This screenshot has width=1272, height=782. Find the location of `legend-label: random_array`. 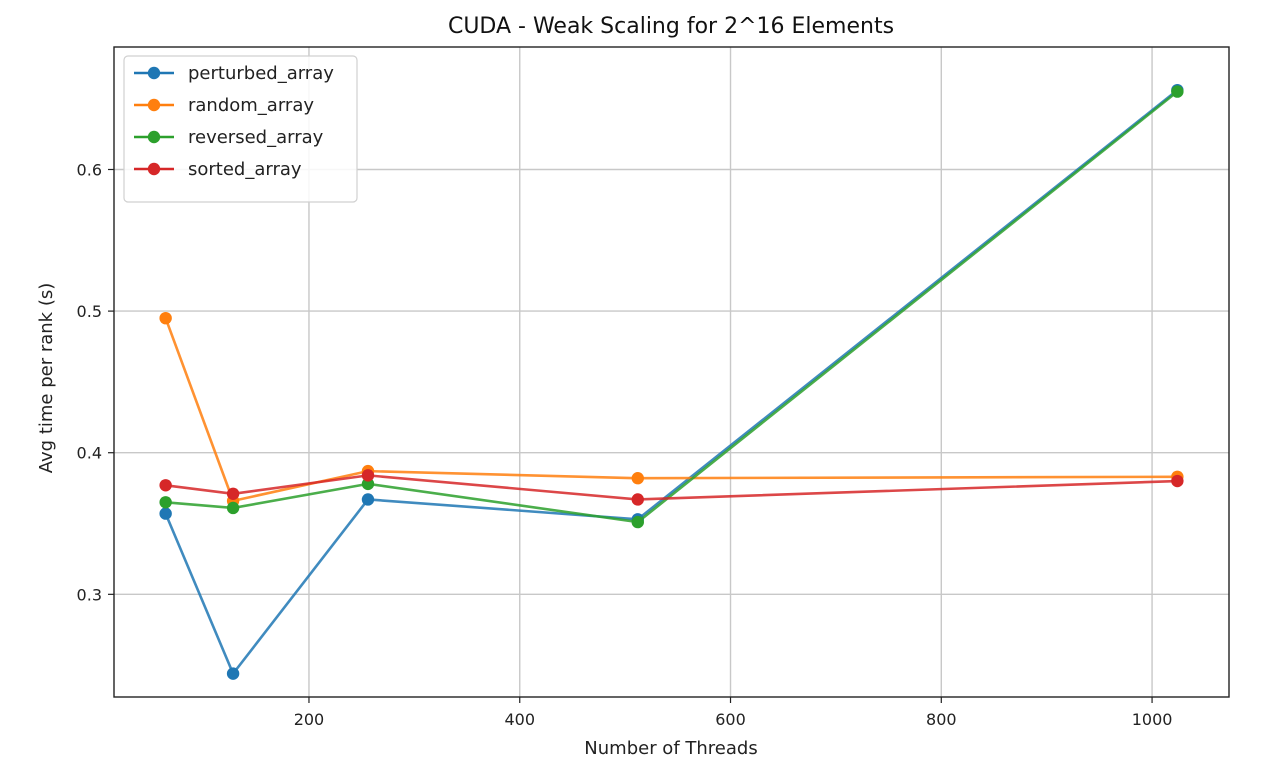

legend-label: random_array is located at coordinates (251, 105).